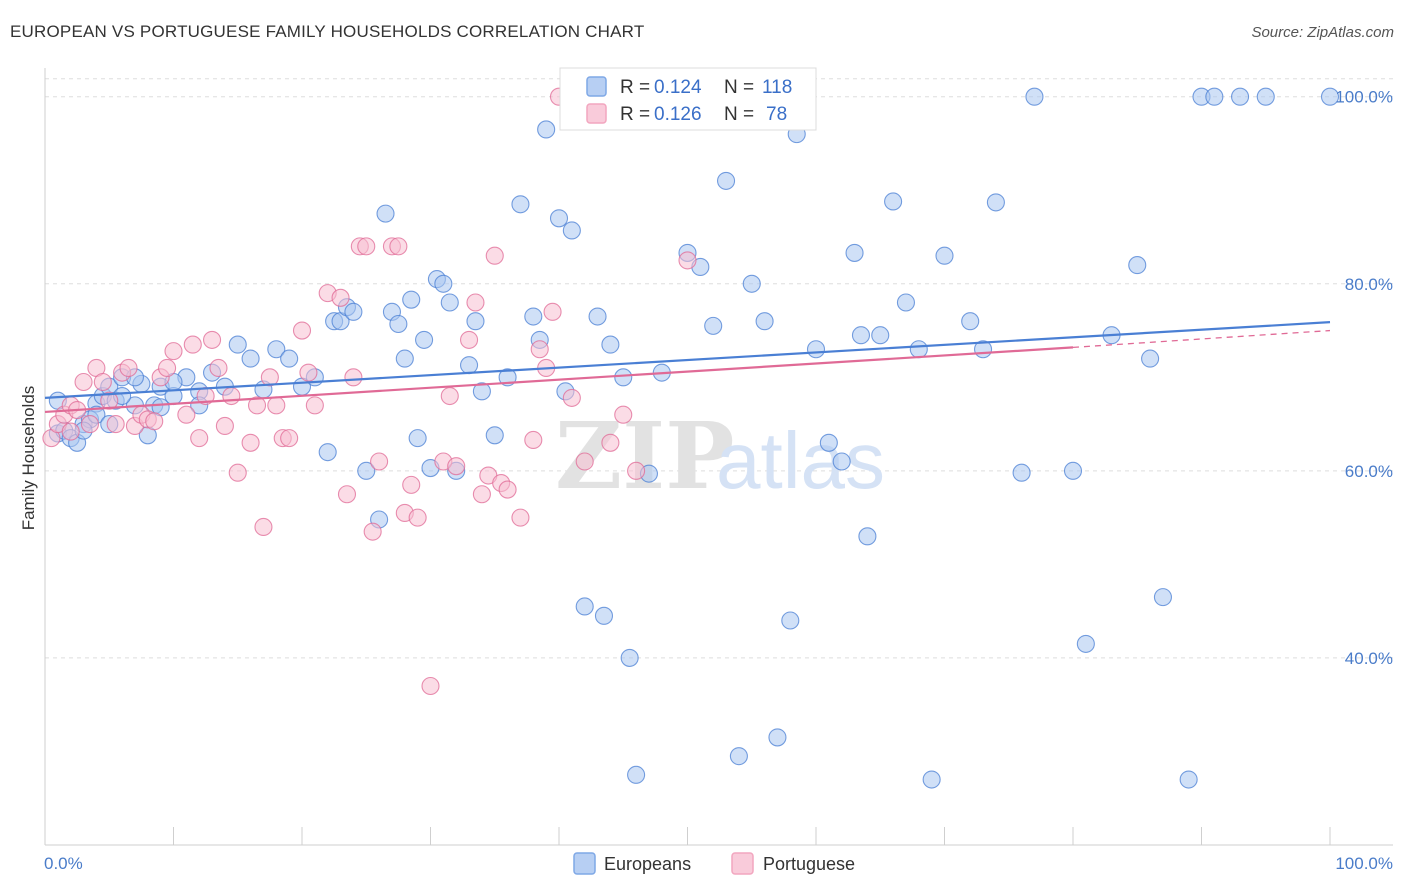  Describe the element at coordinates (1364, 863) in the screenshot. I see `x-tick-label-max: 100.0%` at that location.